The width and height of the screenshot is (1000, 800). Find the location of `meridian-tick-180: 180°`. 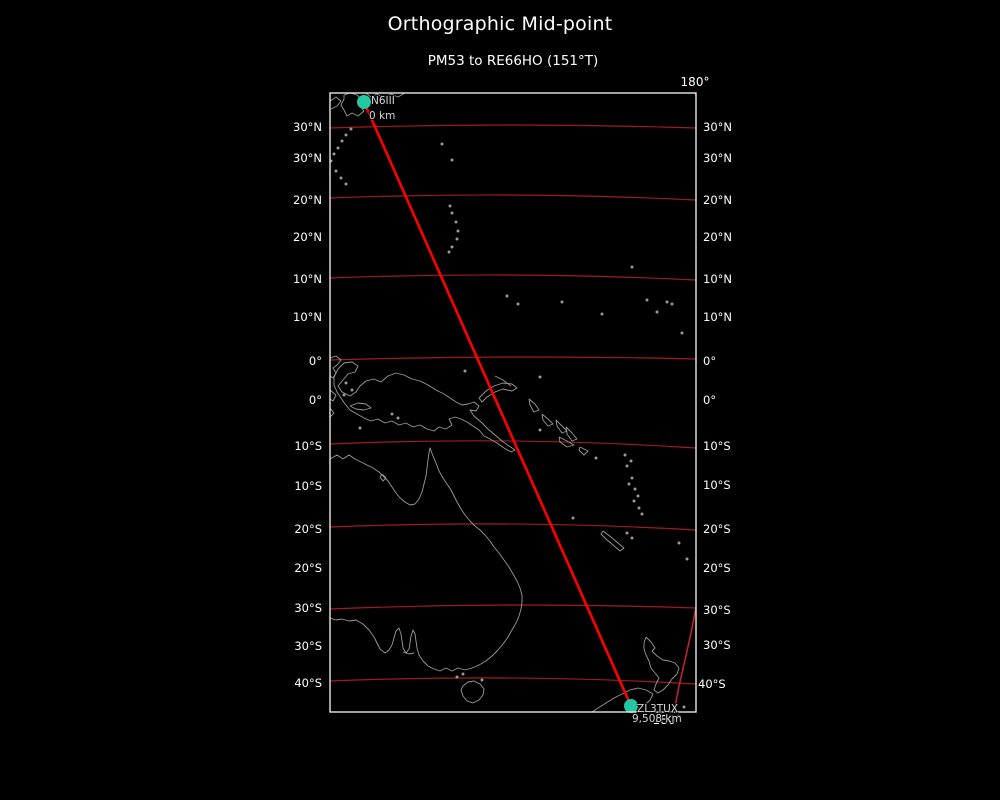

meridian-tick-180: 180° is located at coordinates (695, 82).